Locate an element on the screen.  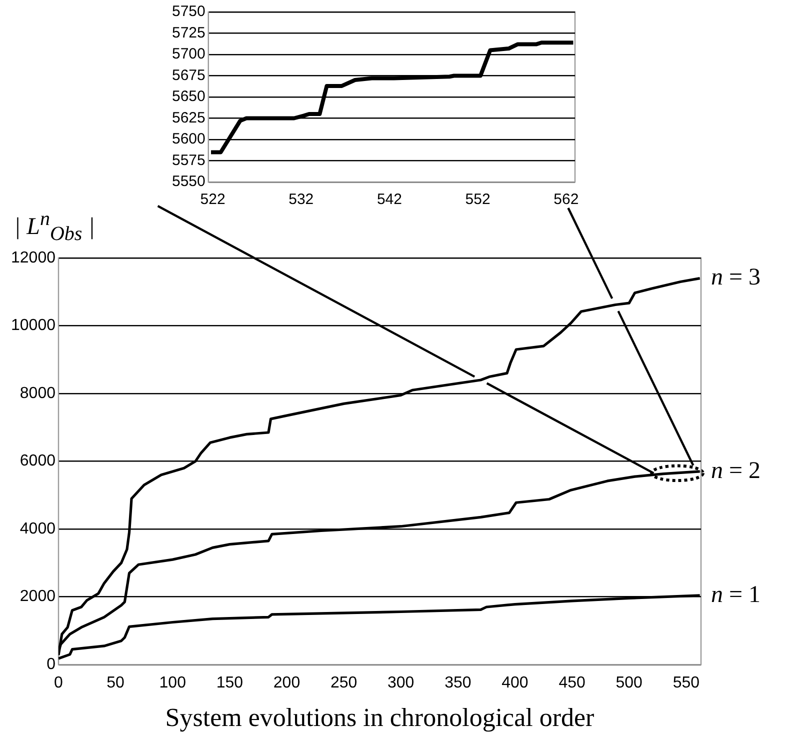
series-label: n = 1 is located at coordinates (736, 595).